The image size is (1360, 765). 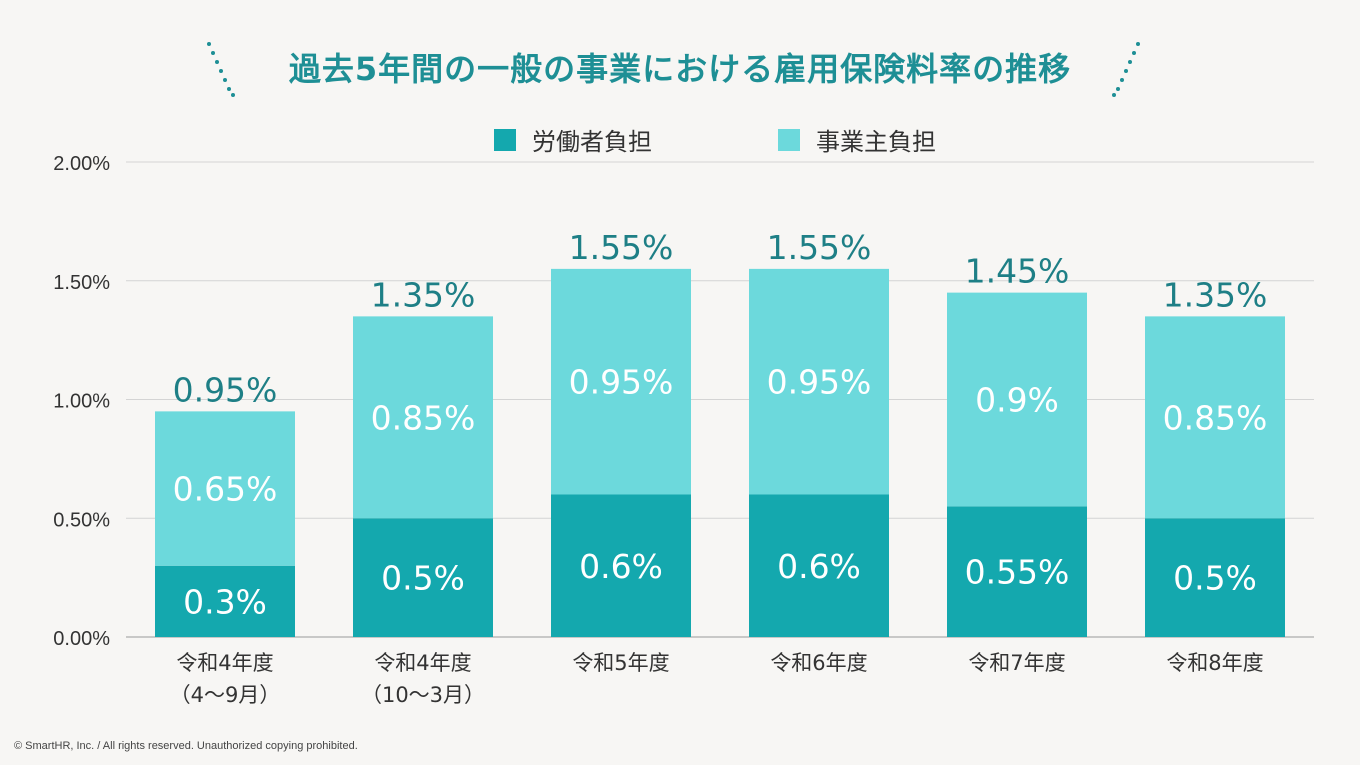 What do you see at coordinates (225, 389) in the screenshot?
I see `total-label-0: 0.95%` at bounding box center [225, 389].